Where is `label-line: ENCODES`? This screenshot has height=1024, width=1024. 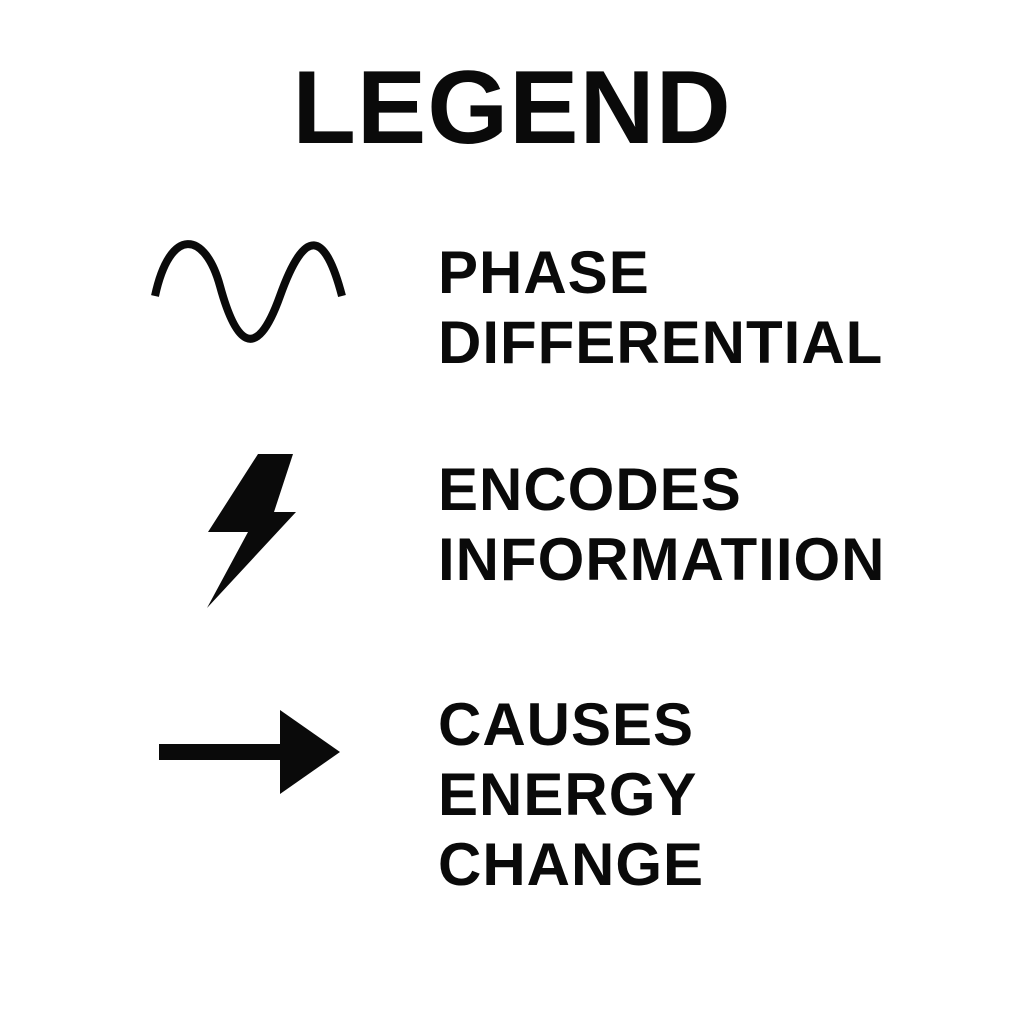
label-line: ENCODES is located at coordinates (590, 489).